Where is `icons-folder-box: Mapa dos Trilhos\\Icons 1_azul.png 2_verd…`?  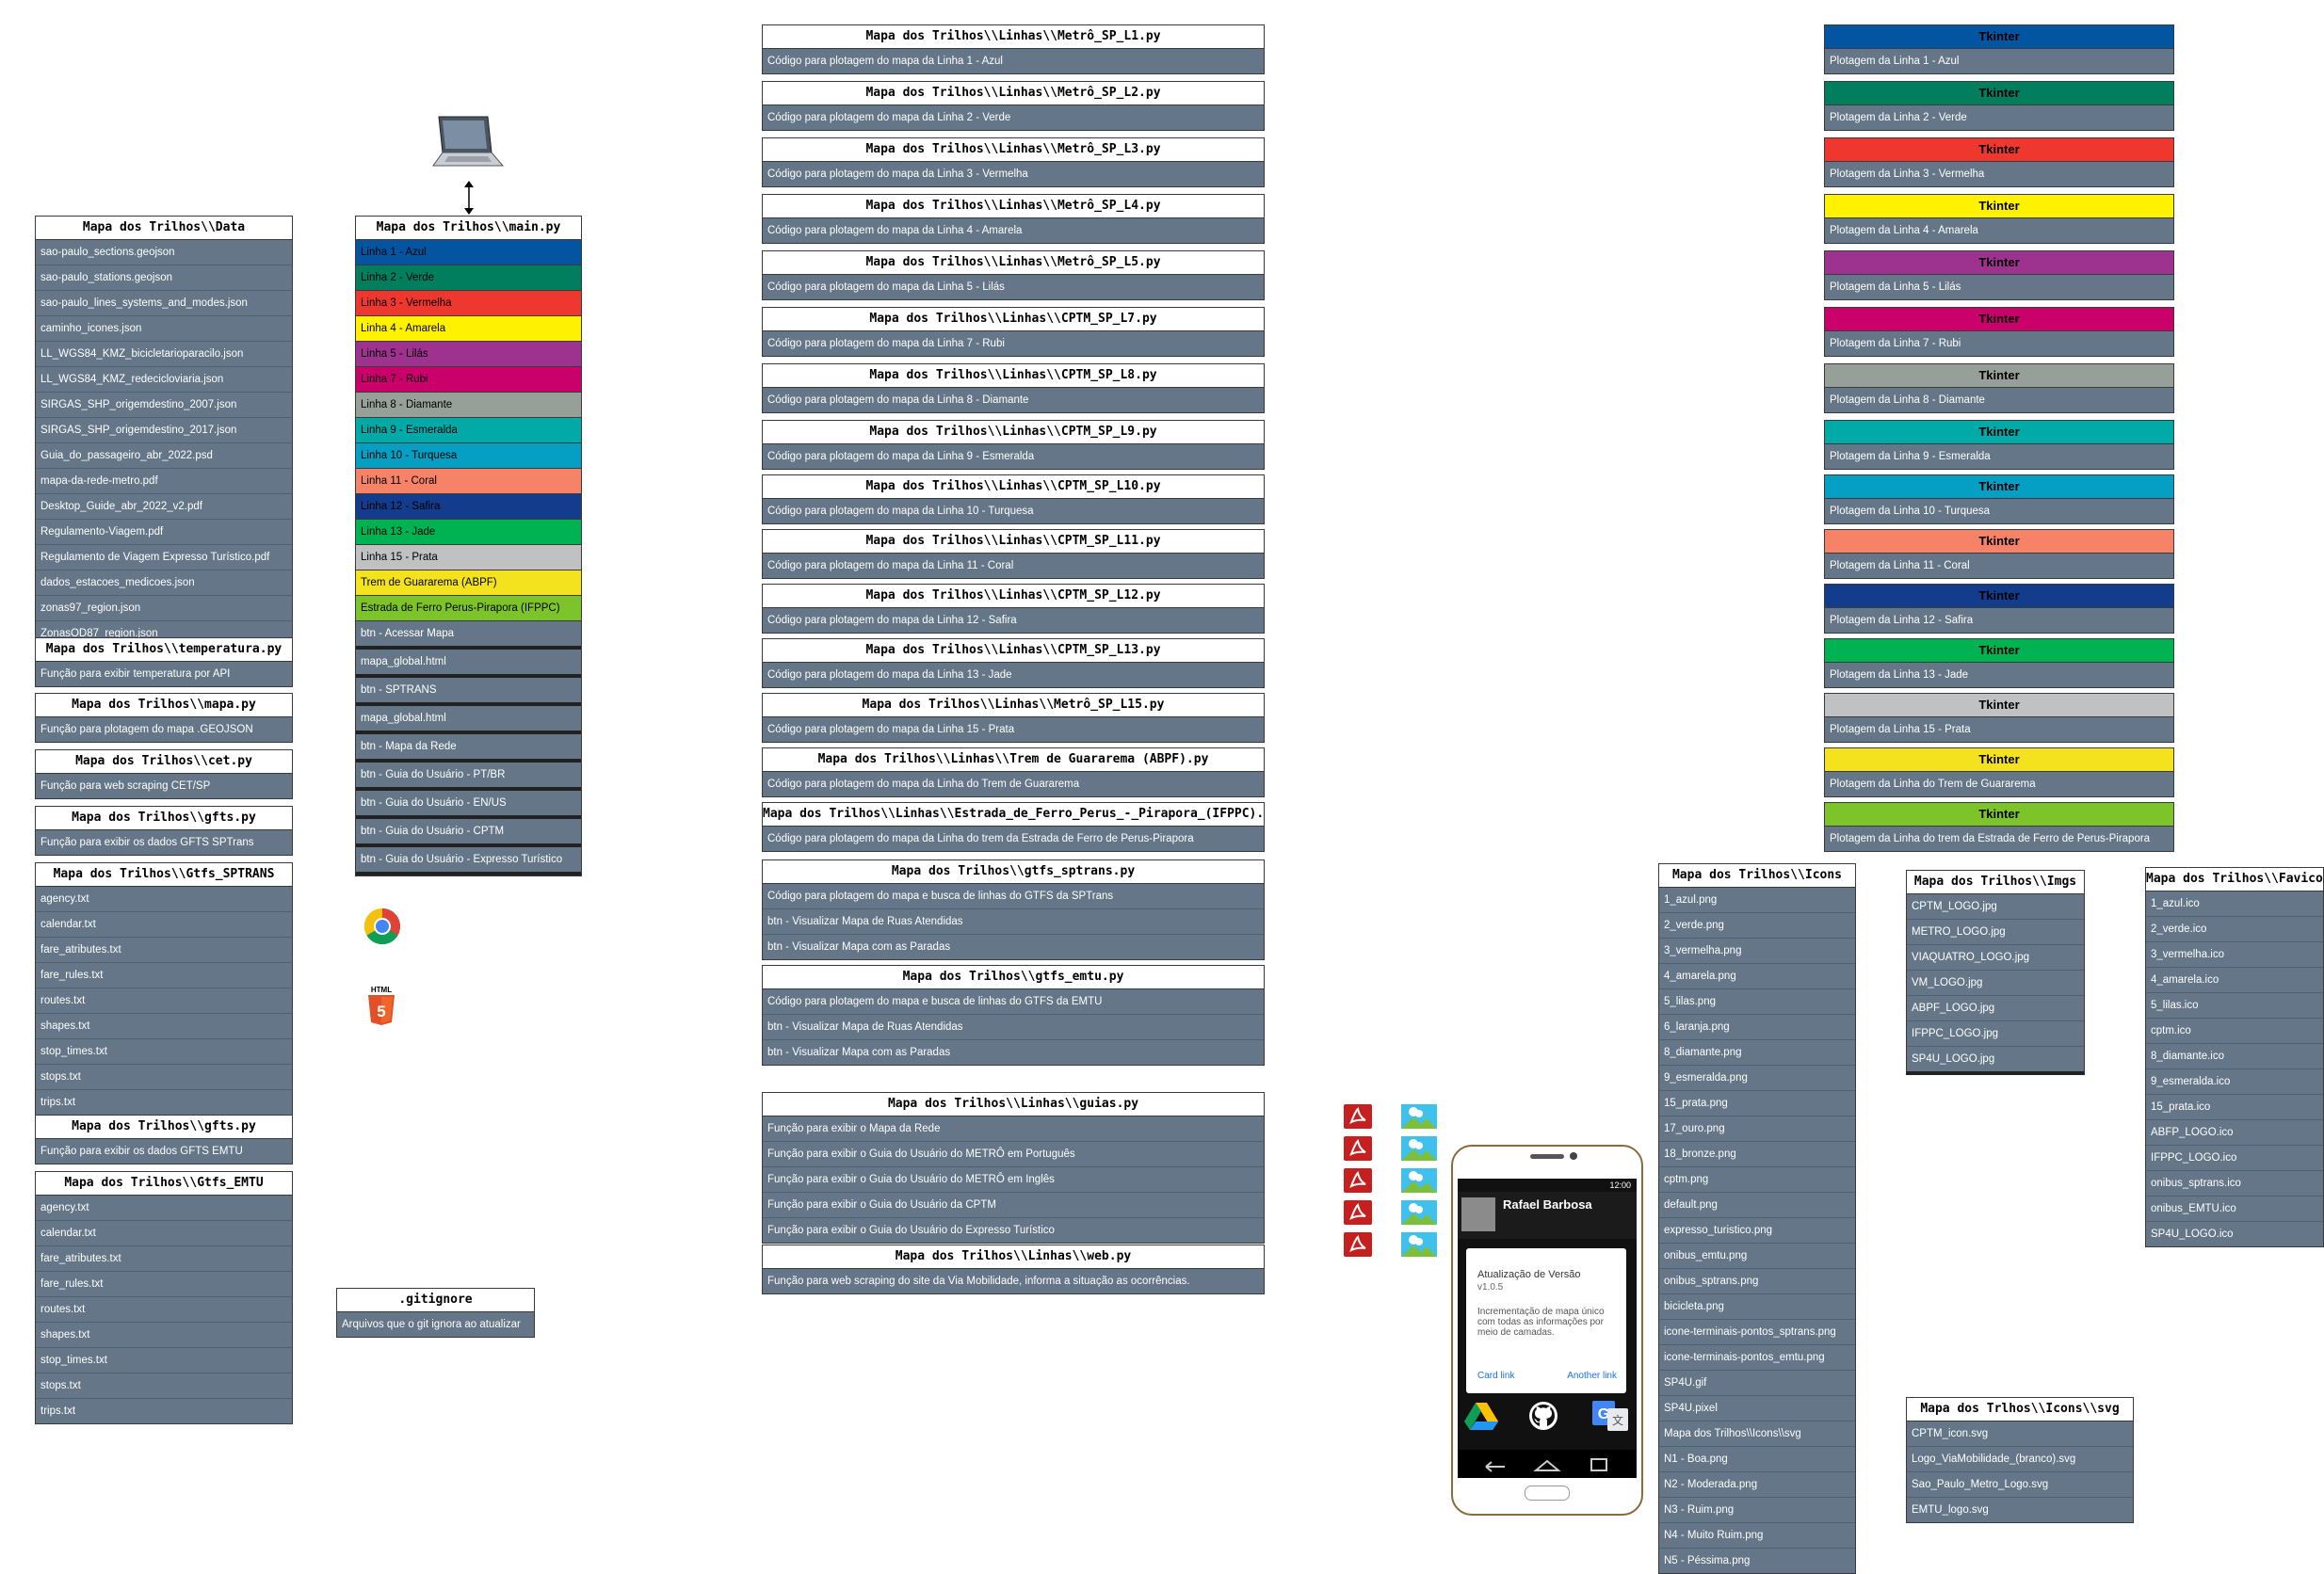 icons-folder-box: Mapa dos Trilhos\\Icons 1_azul.png 2_verd… is located at coordinates (1757, 1218).